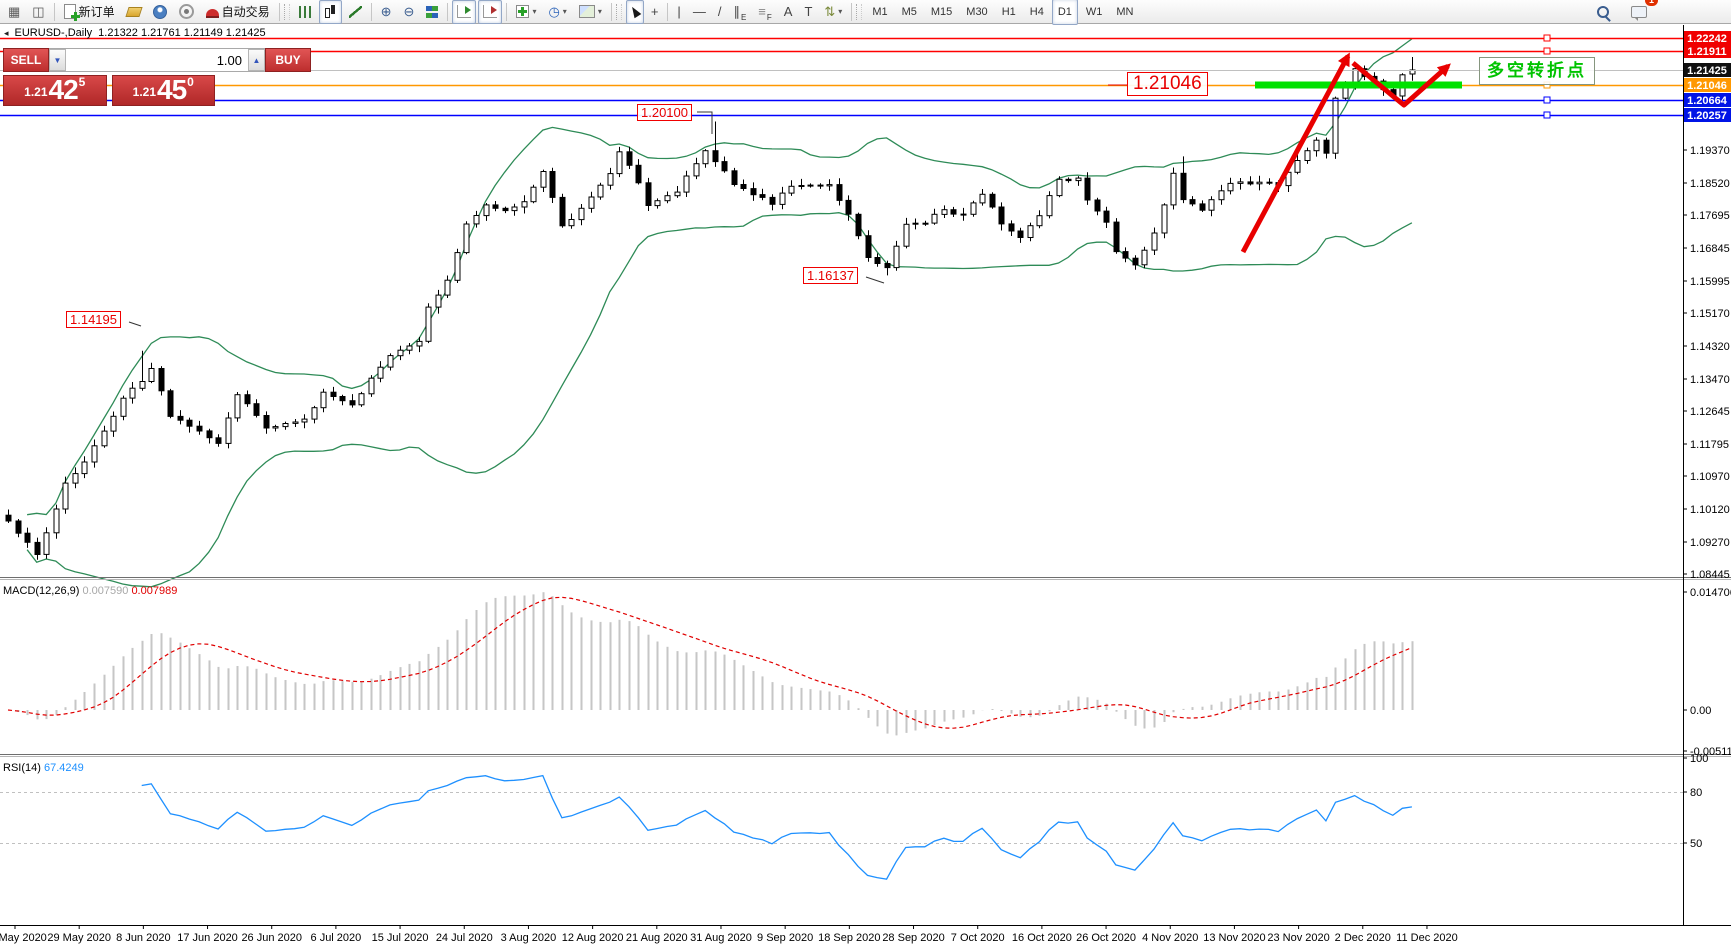 The image size is (1731, 951). I want to click on templates-button: ▾, so click(590, 12).